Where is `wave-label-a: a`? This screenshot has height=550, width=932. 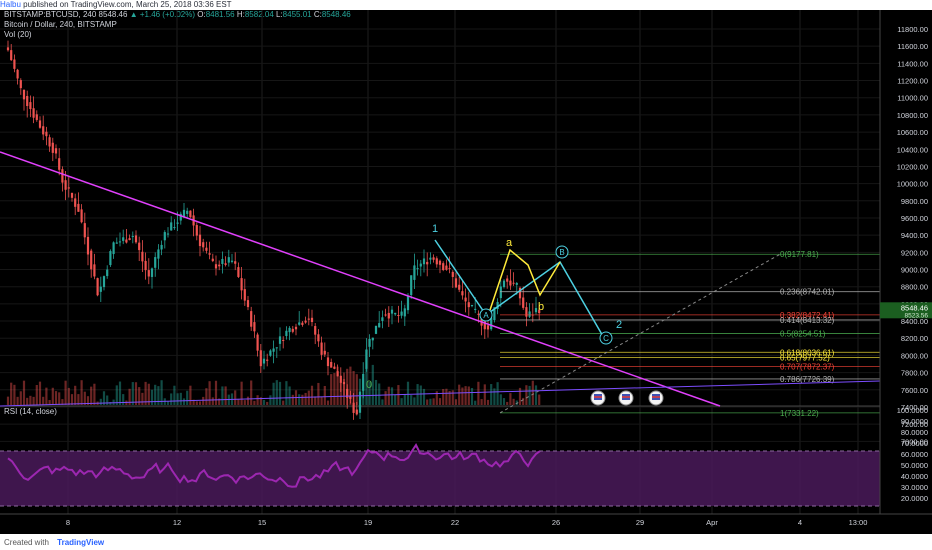
wave-label-a: a is located at coordinates (509, 243).